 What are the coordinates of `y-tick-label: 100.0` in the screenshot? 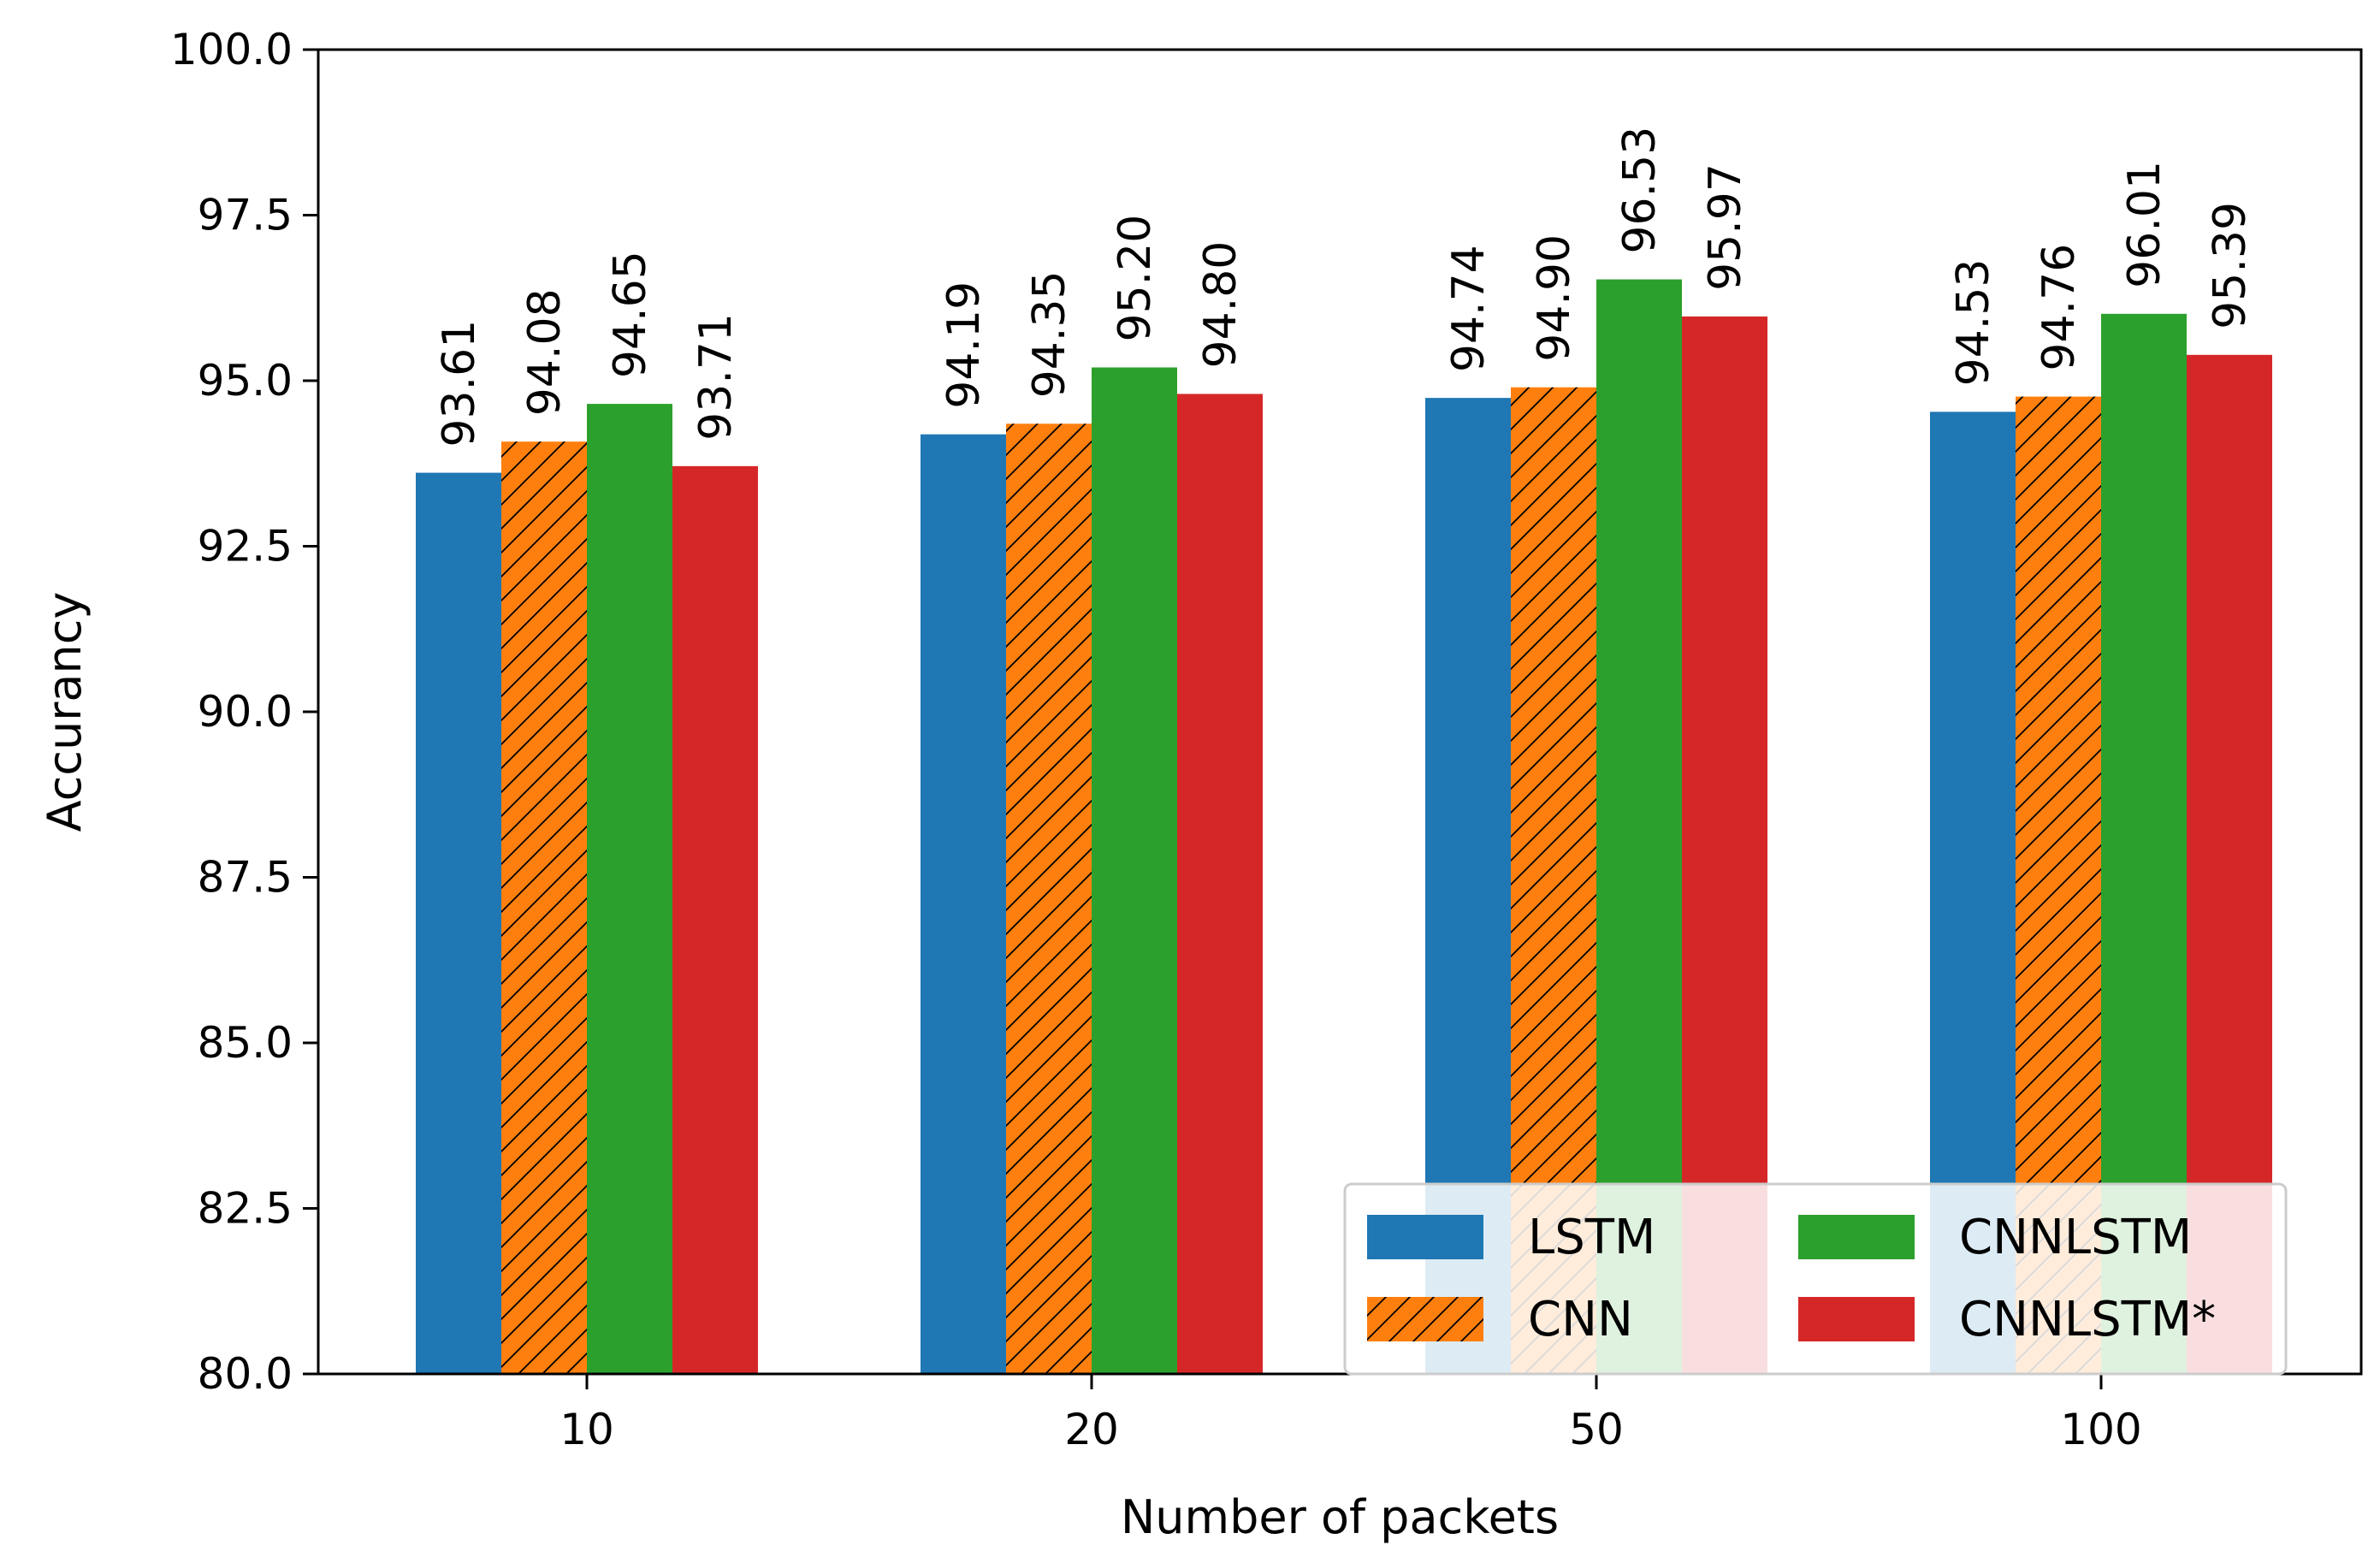 It's located at (232, 49).